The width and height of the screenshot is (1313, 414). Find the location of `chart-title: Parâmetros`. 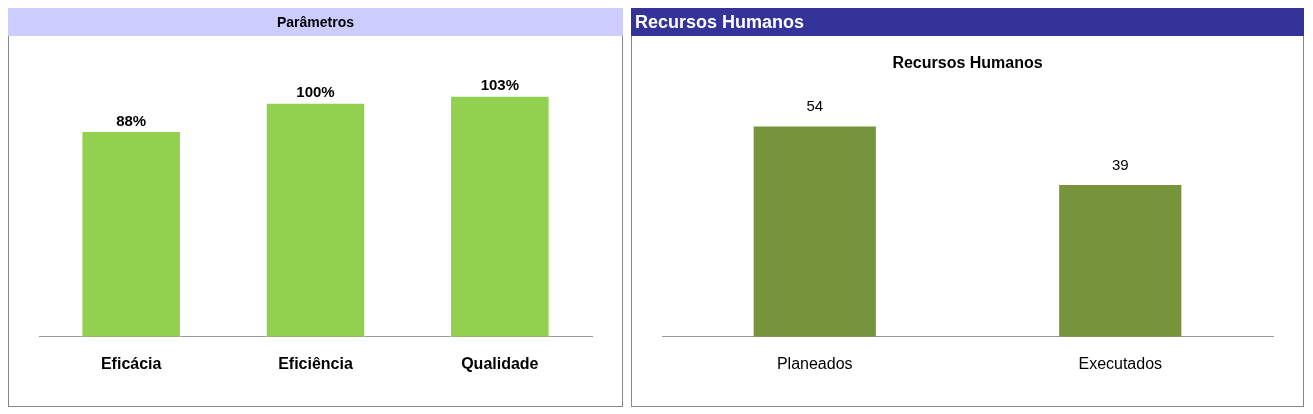

chart-title: Parâmetros is located at coordinates (315, 22).